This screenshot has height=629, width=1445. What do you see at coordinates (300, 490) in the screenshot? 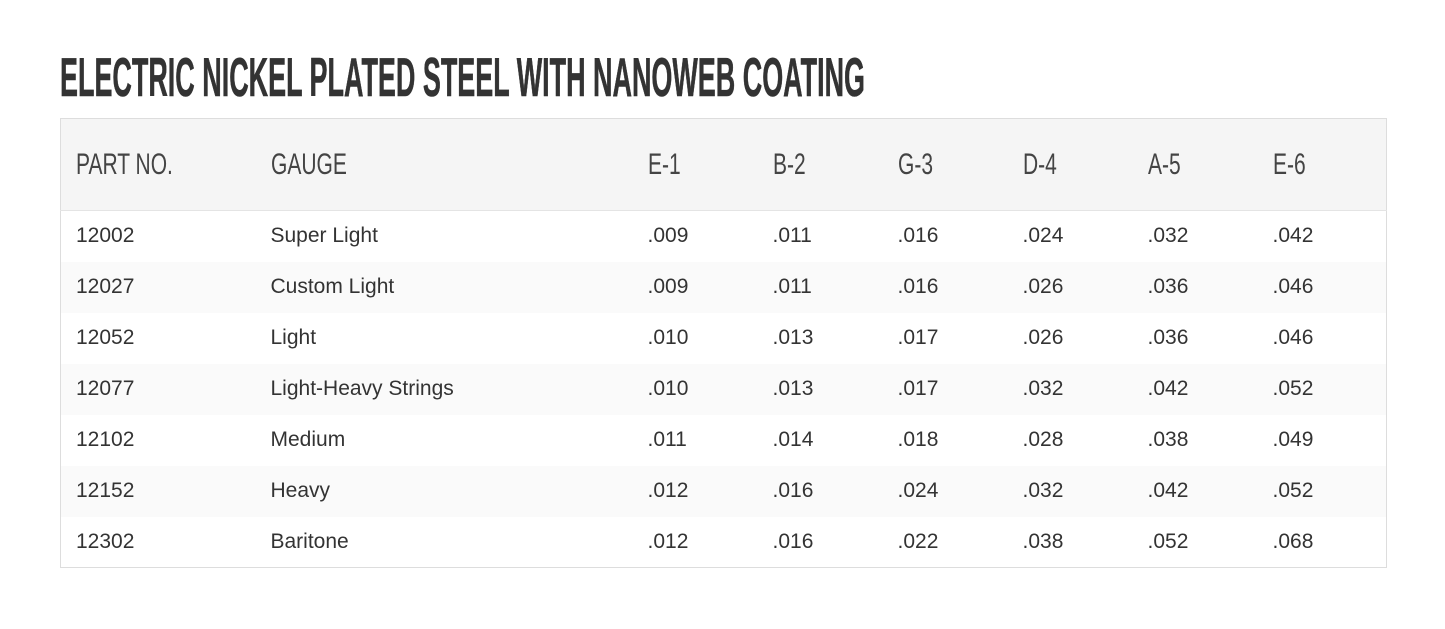
I see `cell-gauge: Heavy` at bounding box center [300, 490].